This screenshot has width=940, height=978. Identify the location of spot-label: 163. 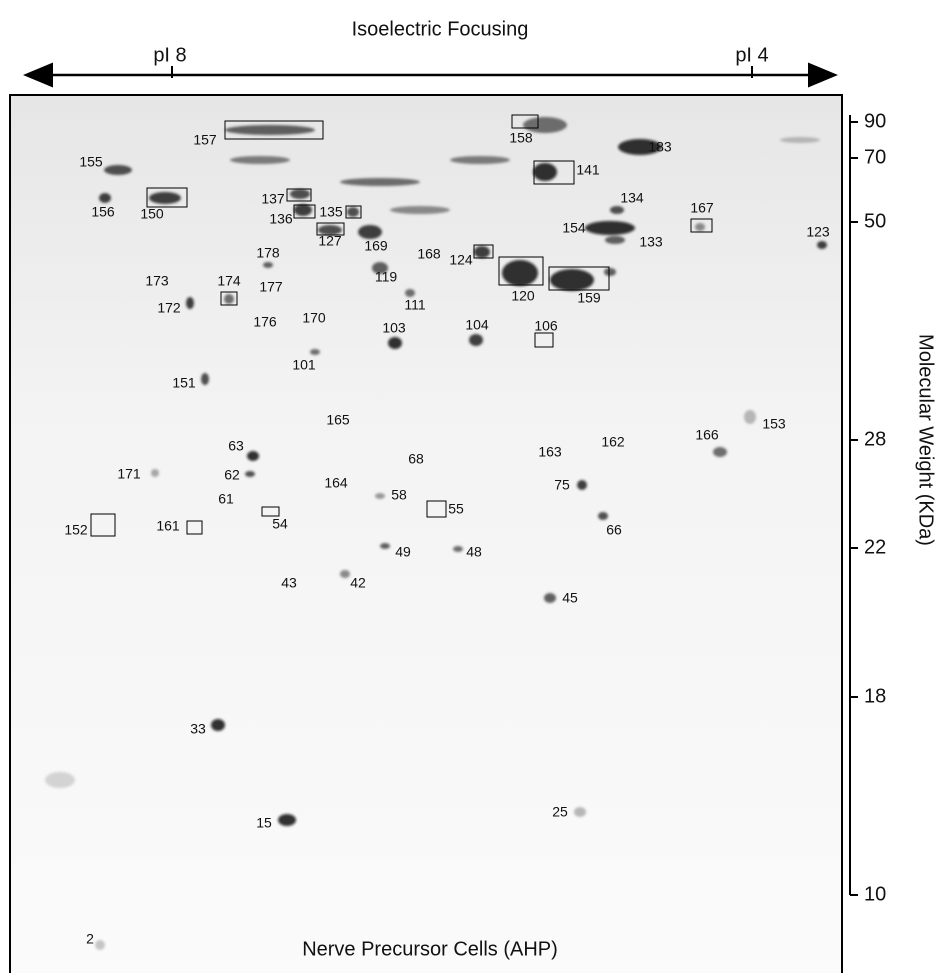
(550, 452).